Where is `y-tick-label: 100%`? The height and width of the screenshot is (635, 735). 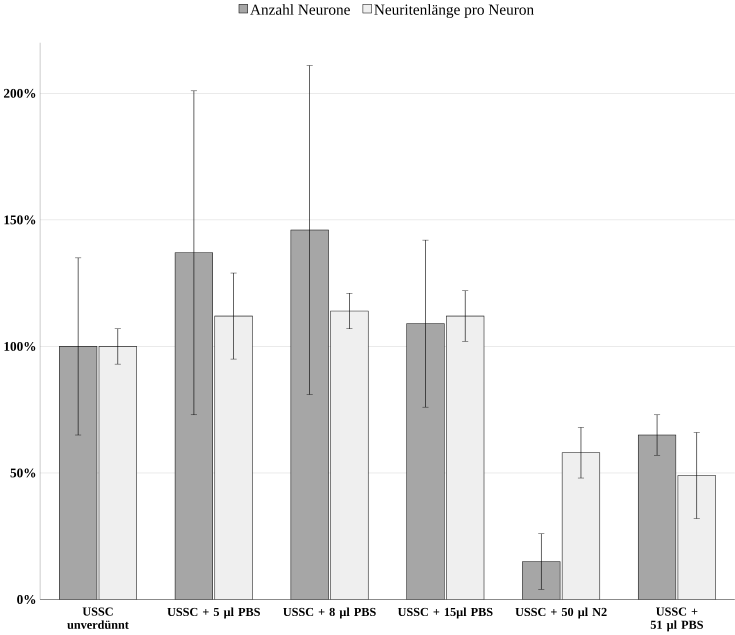 y-tick-label: 100% is located at coordinates (20, 347).